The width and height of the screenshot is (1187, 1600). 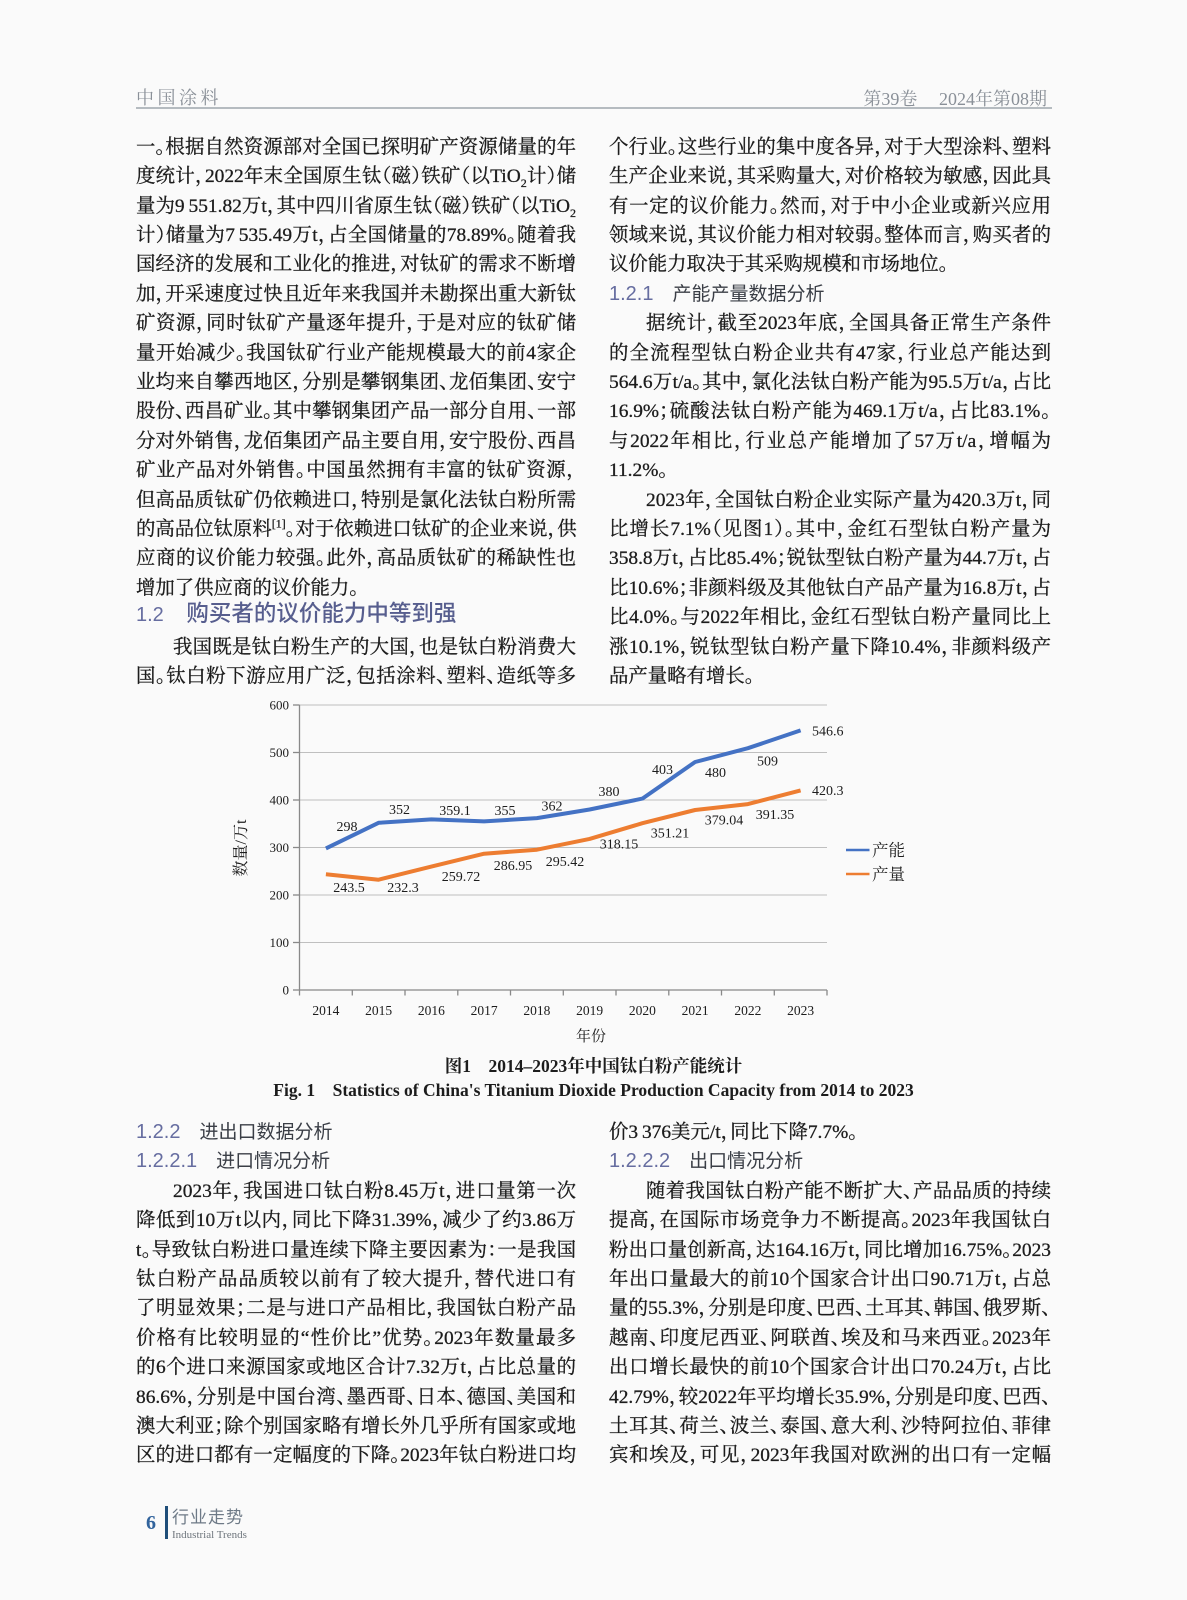 What do you see at coordinates (461, 877) in the screenshot?
I see `svg-text: 259.72` at bounding box center [461, 877].